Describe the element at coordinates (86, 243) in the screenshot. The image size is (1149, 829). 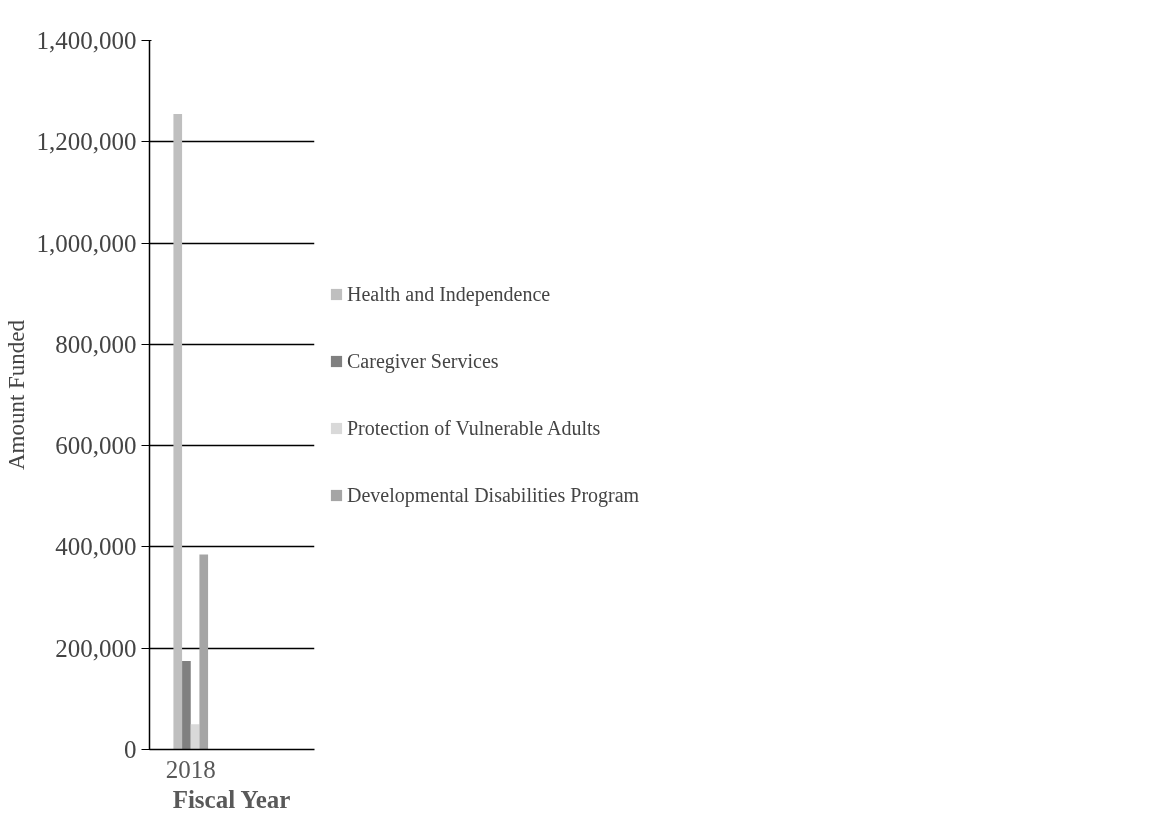
I see `y-tick-label: 1,000,000` at that location.